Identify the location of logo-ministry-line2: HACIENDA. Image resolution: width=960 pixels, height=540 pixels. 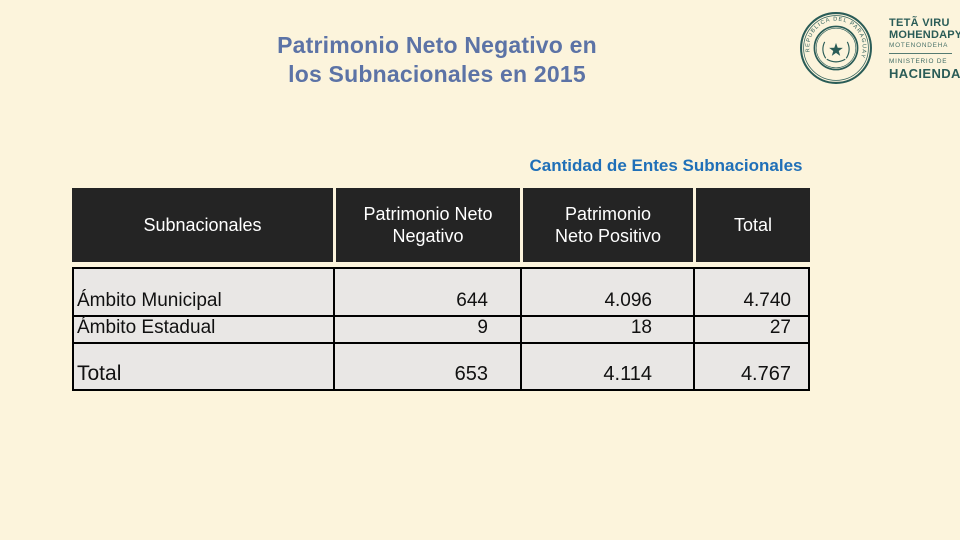
(924, 73).